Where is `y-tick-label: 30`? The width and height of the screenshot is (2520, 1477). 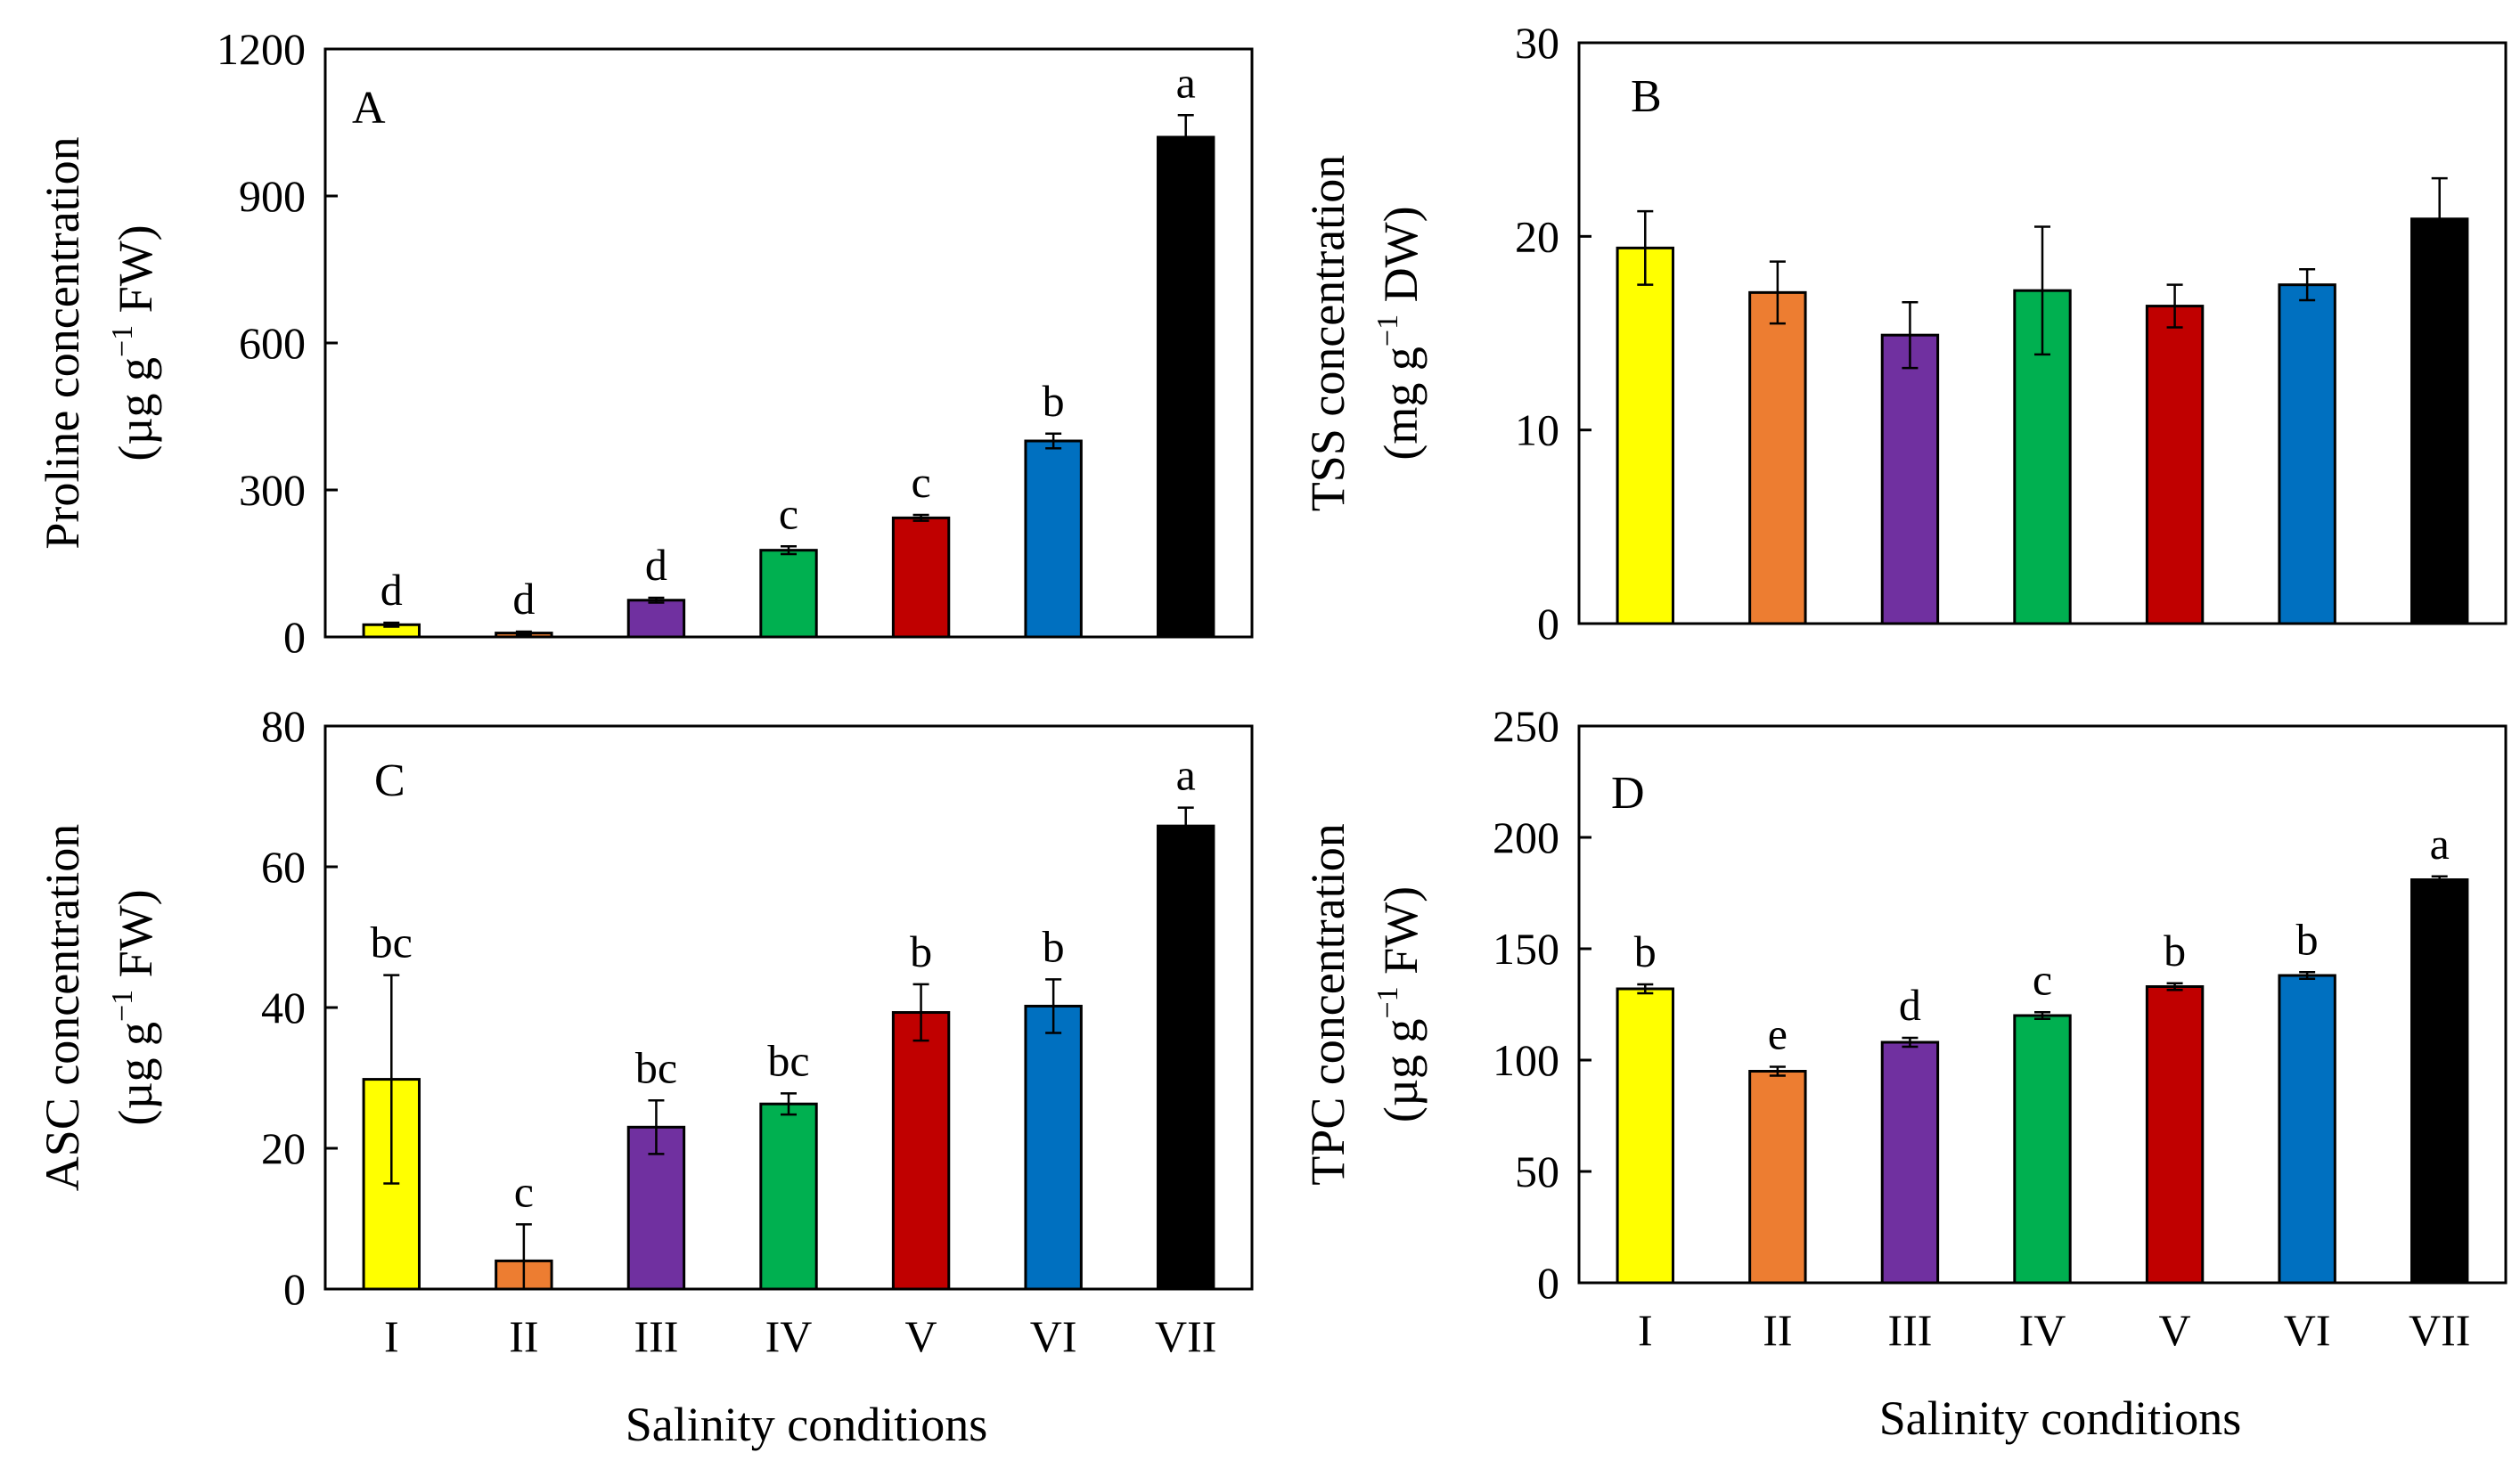 y-tick-label: 30 is located at coordinates (1537, 43).